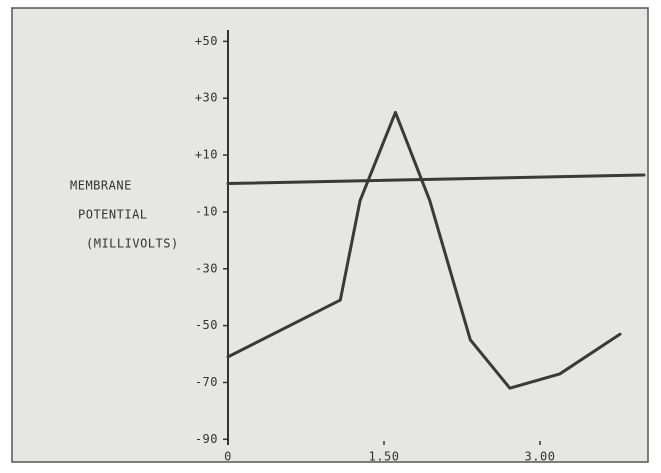  Describe the element at coordinates (228, 457) in the screenshot. I see `x-tick-label: 0` at that location.